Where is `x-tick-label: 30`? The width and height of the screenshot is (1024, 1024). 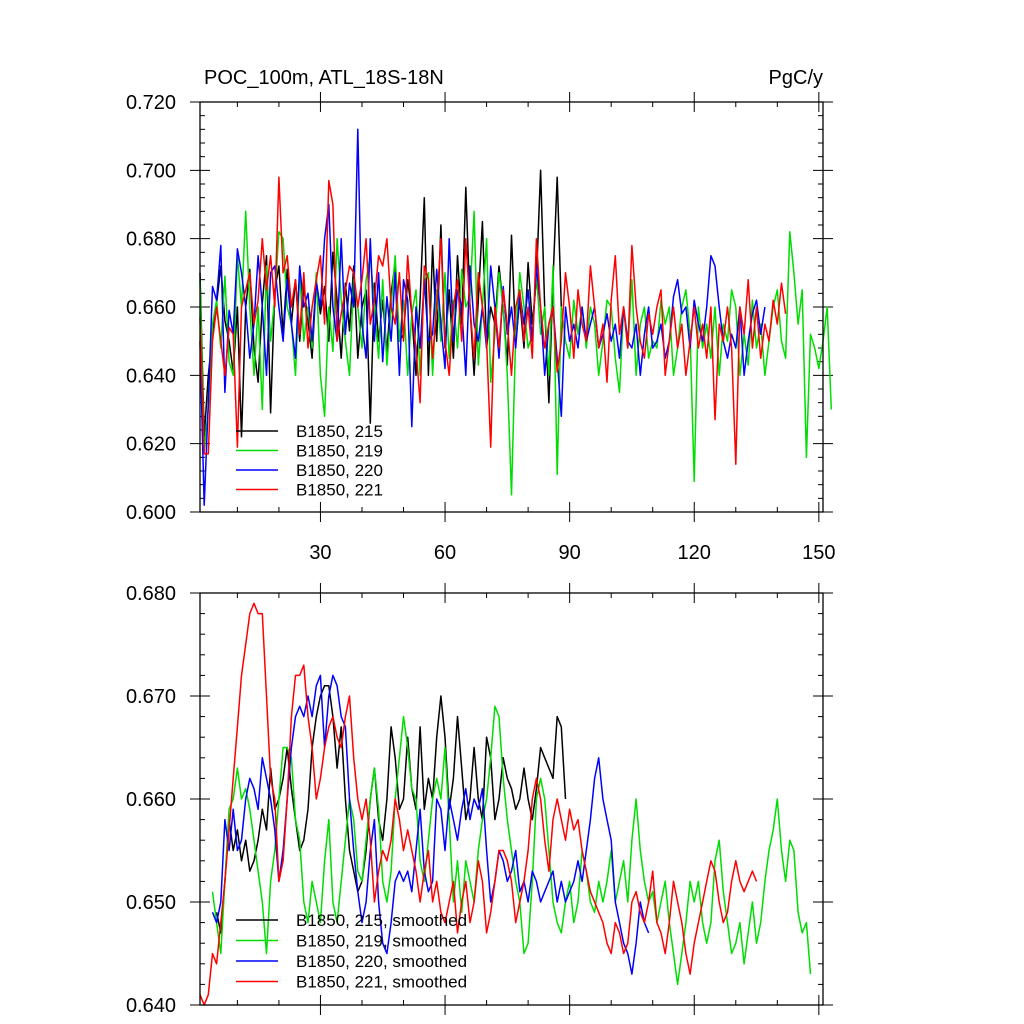
x-tick-label: 30 is located at coordinates (320, 553).